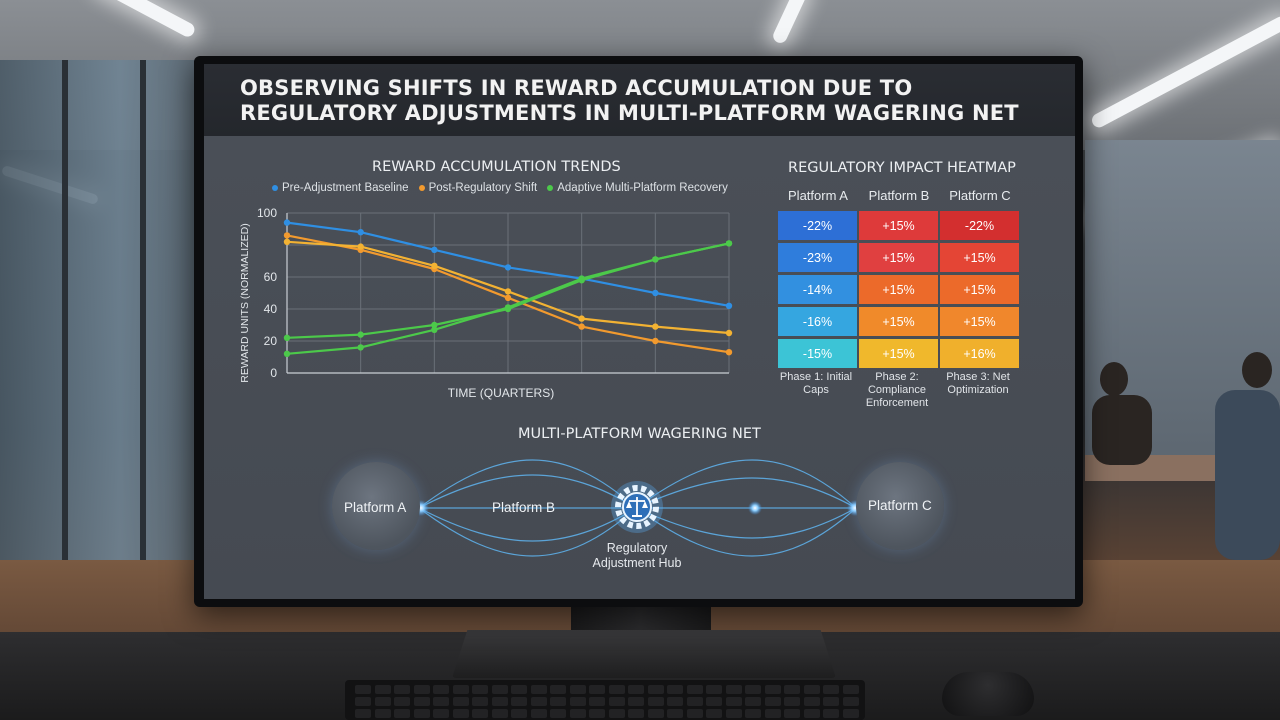 The image size is (1280, 720). I want to click on network-signal-dot, so click(755, 508).